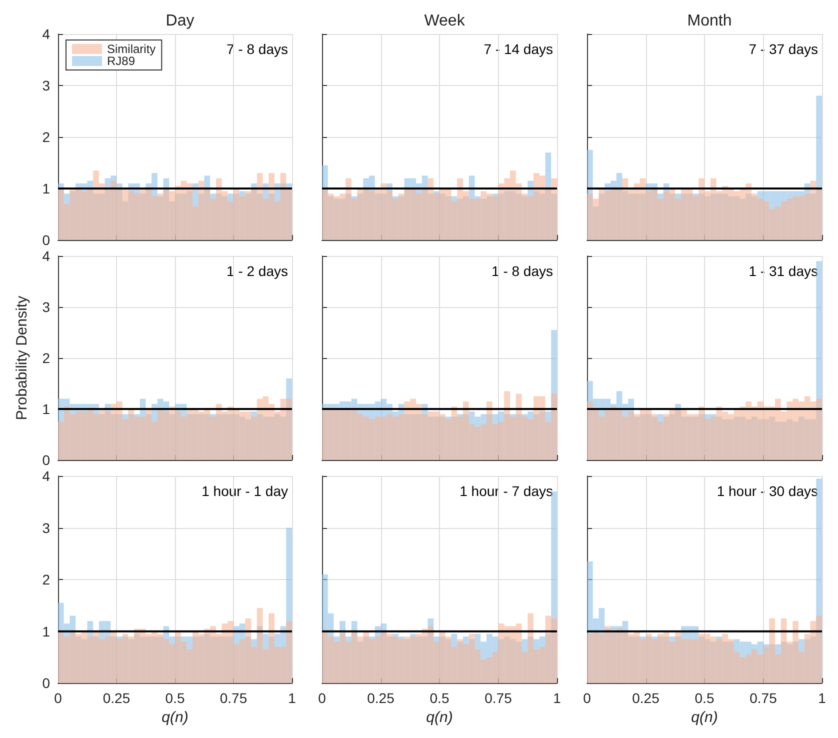 The image size is (838, 738). I want to click on annotation: 1 - 2 days, so click(257, 271).